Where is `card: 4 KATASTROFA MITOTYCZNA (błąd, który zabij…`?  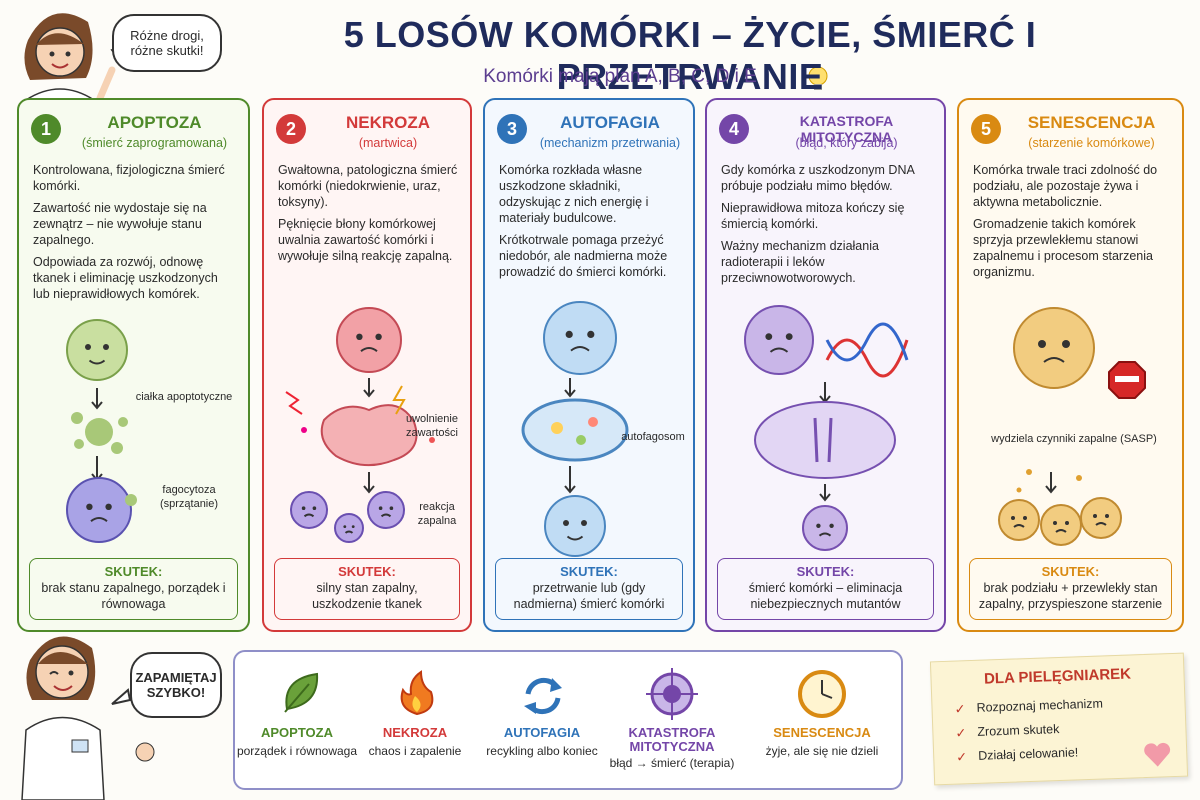
card: 4 KATASTROFA MITOTYCZNA (błąd, który zabij… is located at coordinates (825, 365).